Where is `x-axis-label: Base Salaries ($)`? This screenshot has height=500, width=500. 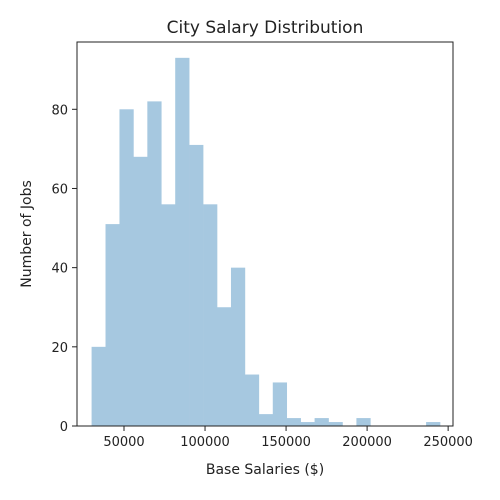
x-axis-label: Base Salaries ($) is located at coordinates (265, 470).